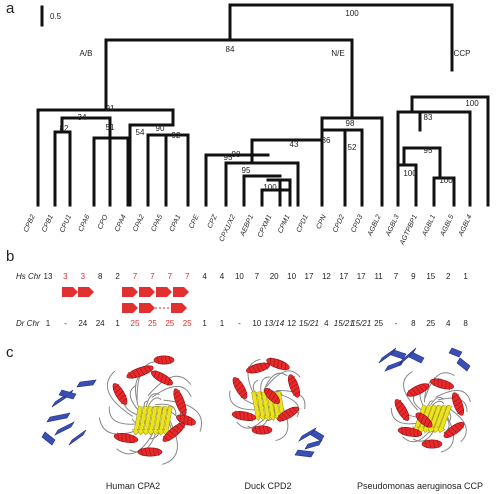  Describe the element at coordinates (291, 323) in the screenshot. I see `dr-chr-value: 12` at that location.